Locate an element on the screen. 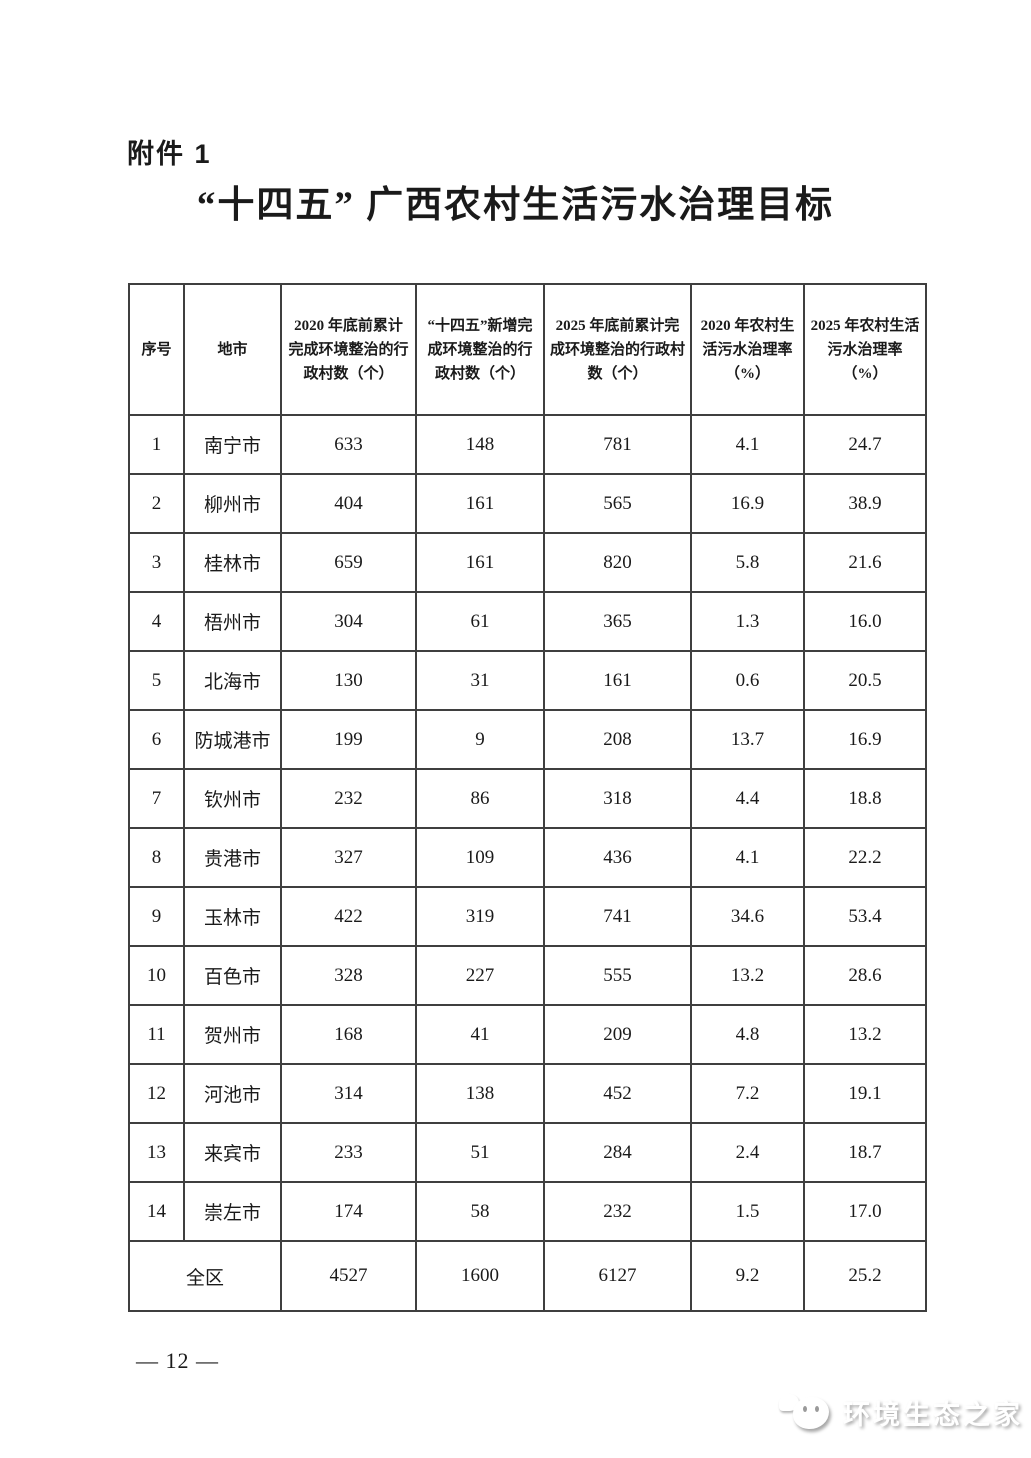 The height and width of the screenshot is (1458, 1031). value-cell: 138 is located at coordinates (480, 1093).